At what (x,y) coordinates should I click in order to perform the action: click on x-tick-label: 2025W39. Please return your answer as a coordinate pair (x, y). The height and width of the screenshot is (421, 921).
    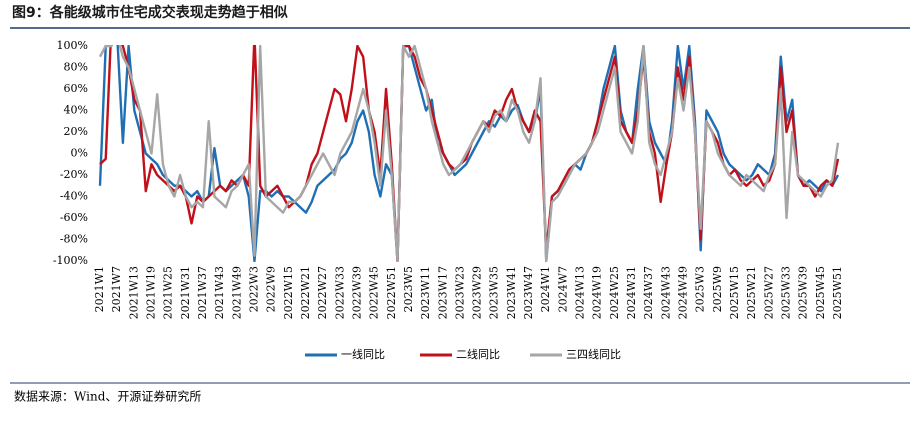
    Looking at the image, I should click on (803, 292).